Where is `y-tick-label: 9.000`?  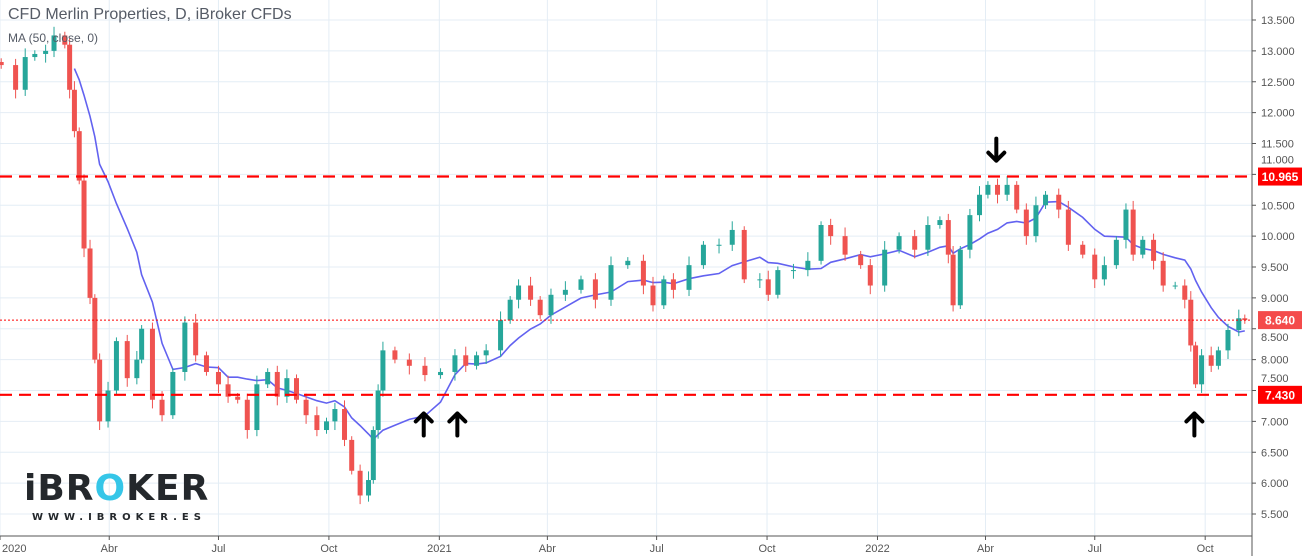
y-tick-label: 9.000 is located at coordinates (1275, 299).